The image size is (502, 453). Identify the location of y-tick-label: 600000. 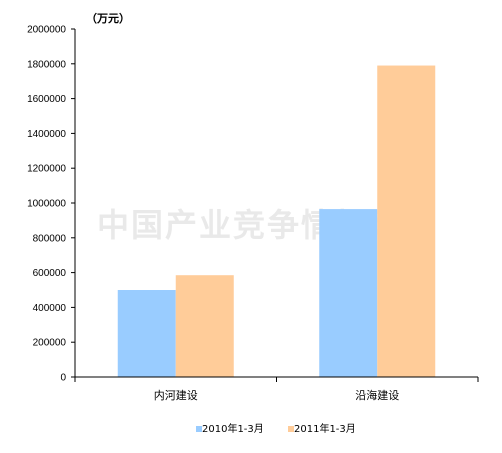
(50, 273).